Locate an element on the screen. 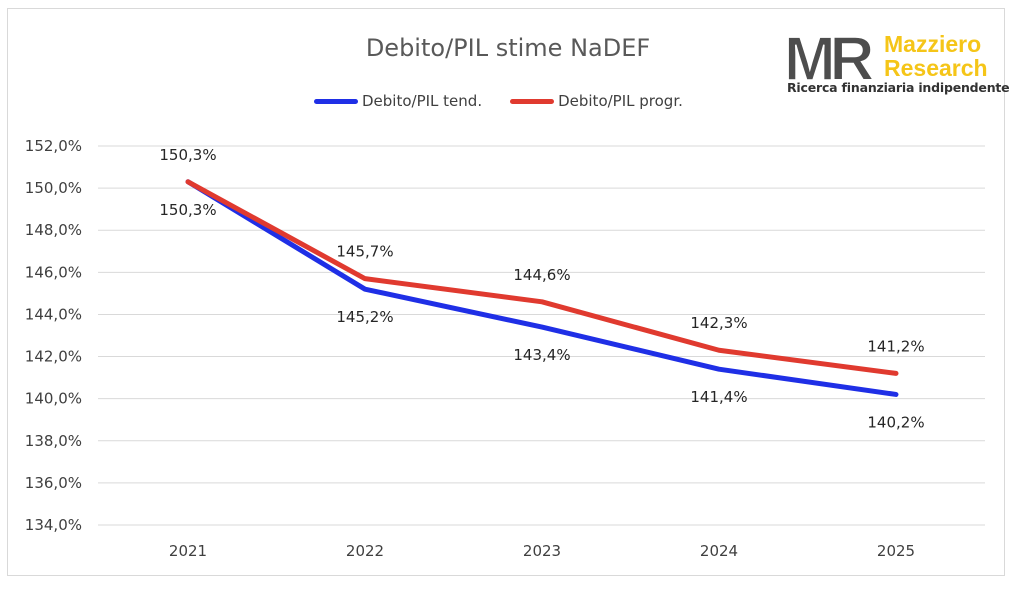 The image size is (1022, 590). y-tick-label: 152,0% is located at coordinates (53, 146).